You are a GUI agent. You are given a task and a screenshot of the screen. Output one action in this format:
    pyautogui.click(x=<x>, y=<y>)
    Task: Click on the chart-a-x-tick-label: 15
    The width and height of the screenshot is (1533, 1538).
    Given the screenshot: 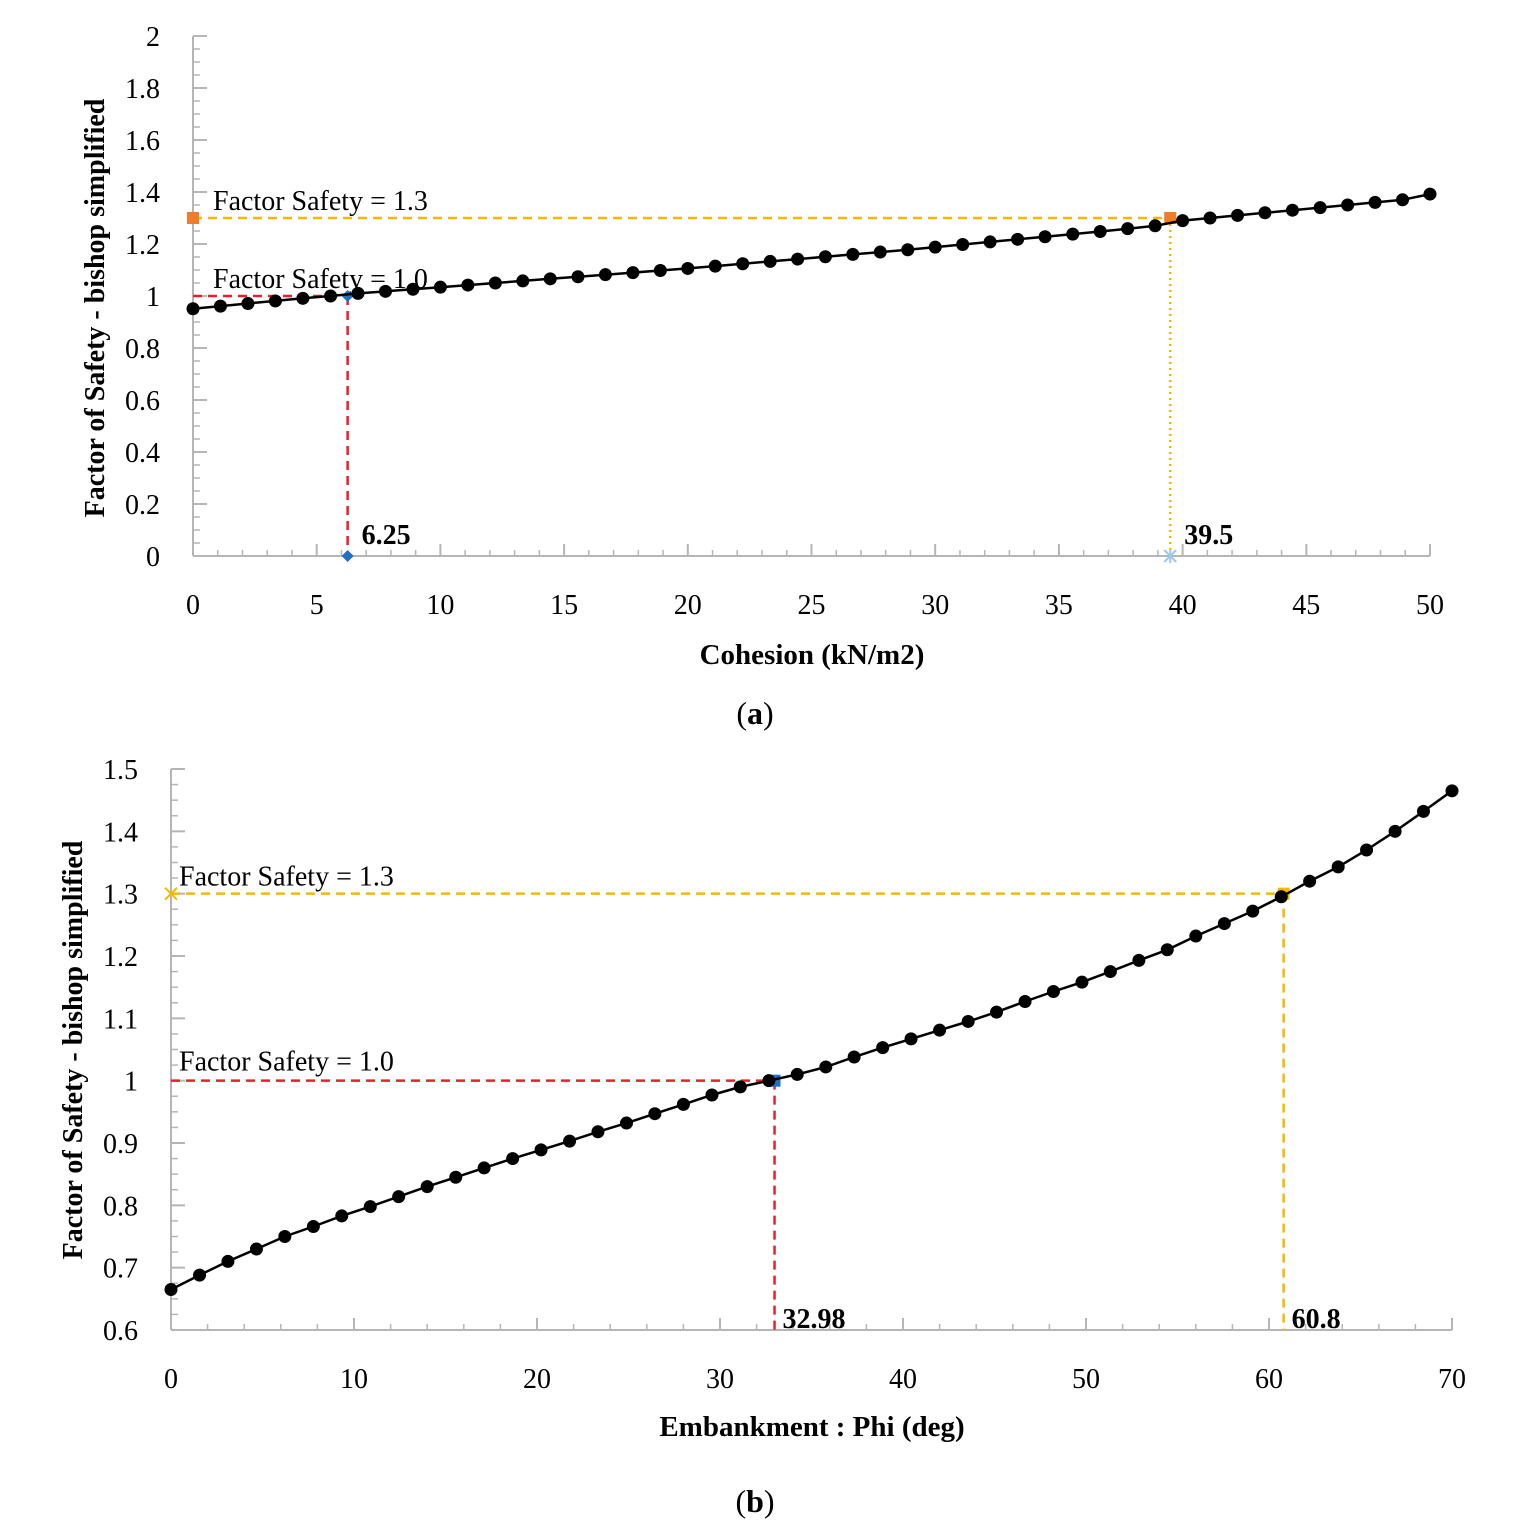 What is the action you would take?
    pyautogui.click(x=564, y=605)
    